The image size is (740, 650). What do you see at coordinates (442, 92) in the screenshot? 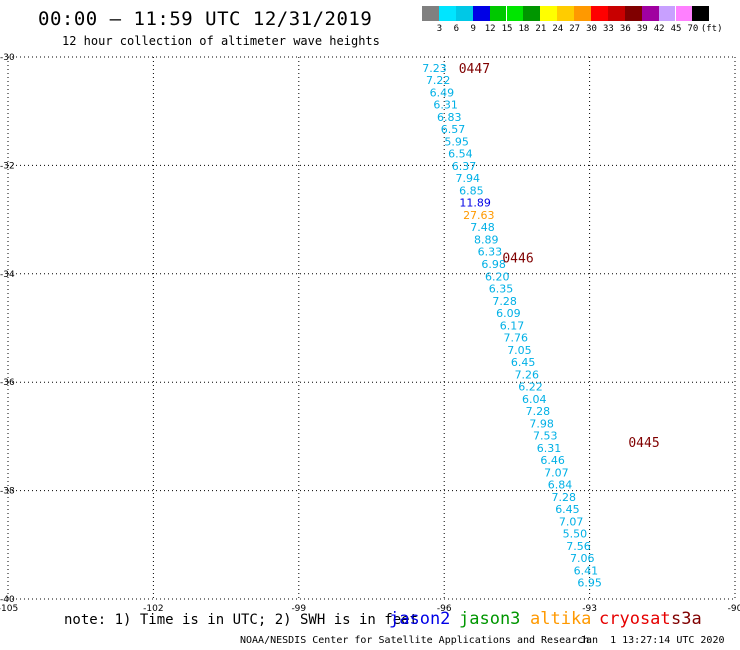
I see `wave-height-label: 6.49` at bounding box center [442, 92].